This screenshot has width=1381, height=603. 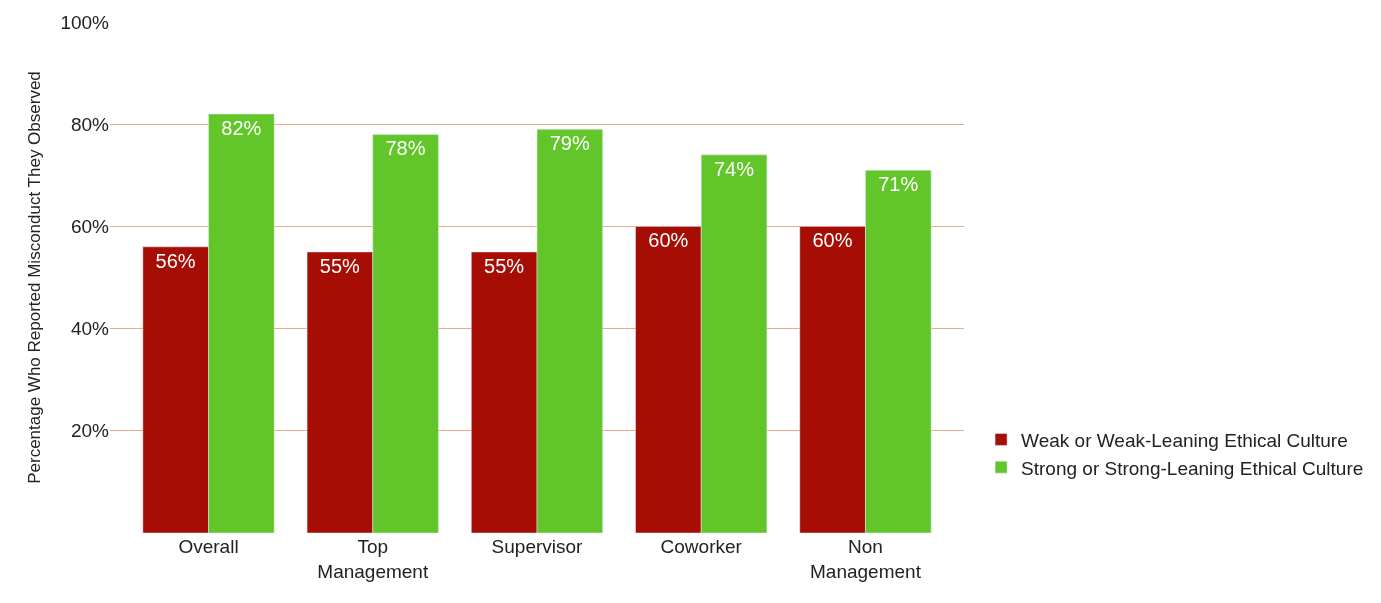 I want to click on x-tick-label: Coworker, so click(x=701, y=546).